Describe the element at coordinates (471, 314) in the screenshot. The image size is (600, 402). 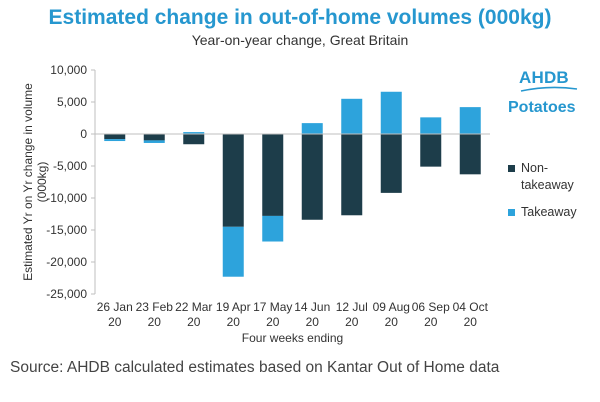
I see `x-tick-label: 04 Oct 20` at that location.